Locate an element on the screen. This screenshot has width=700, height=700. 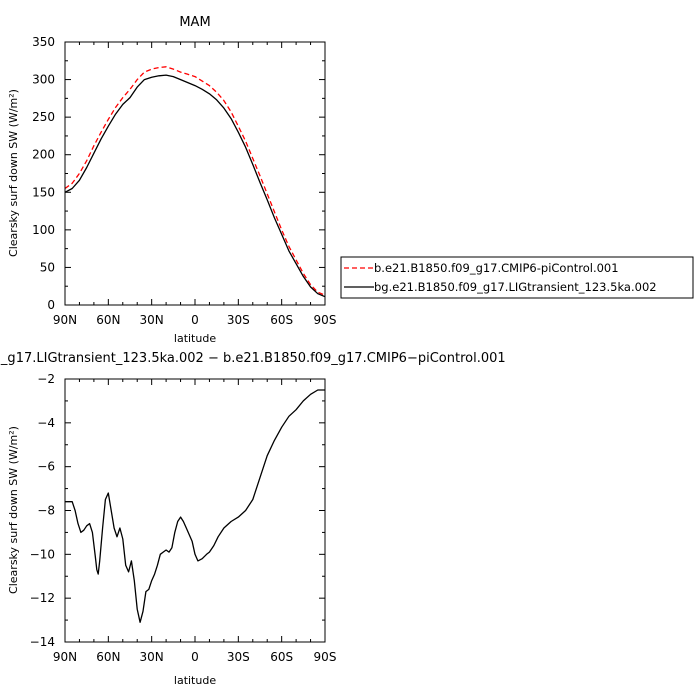
bottom-x-tick-label: 60S is located at coordinates (281, 657).